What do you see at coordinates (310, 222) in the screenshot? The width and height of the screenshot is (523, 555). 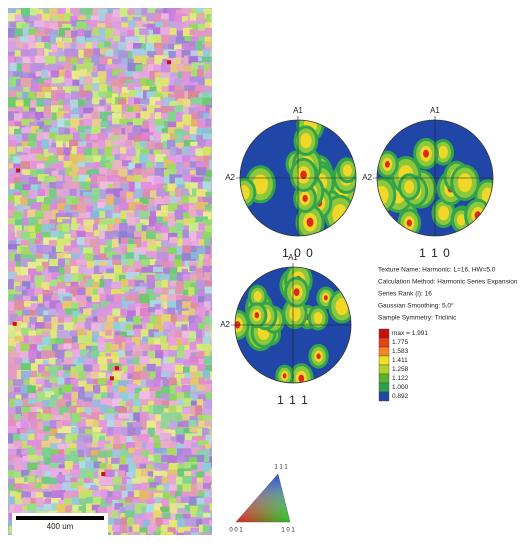 I see `pf-blob` at bounding box center [310, 222].